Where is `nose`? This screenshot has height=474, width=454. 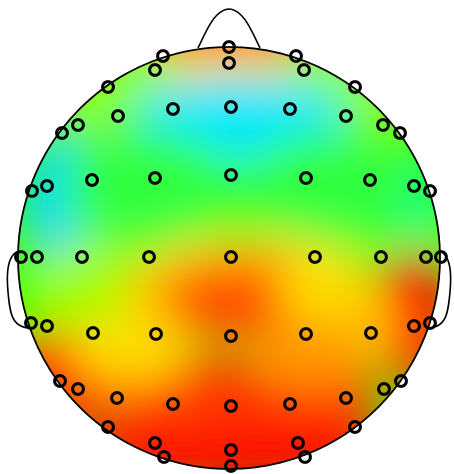 nose is located at coordinates (229, 28).